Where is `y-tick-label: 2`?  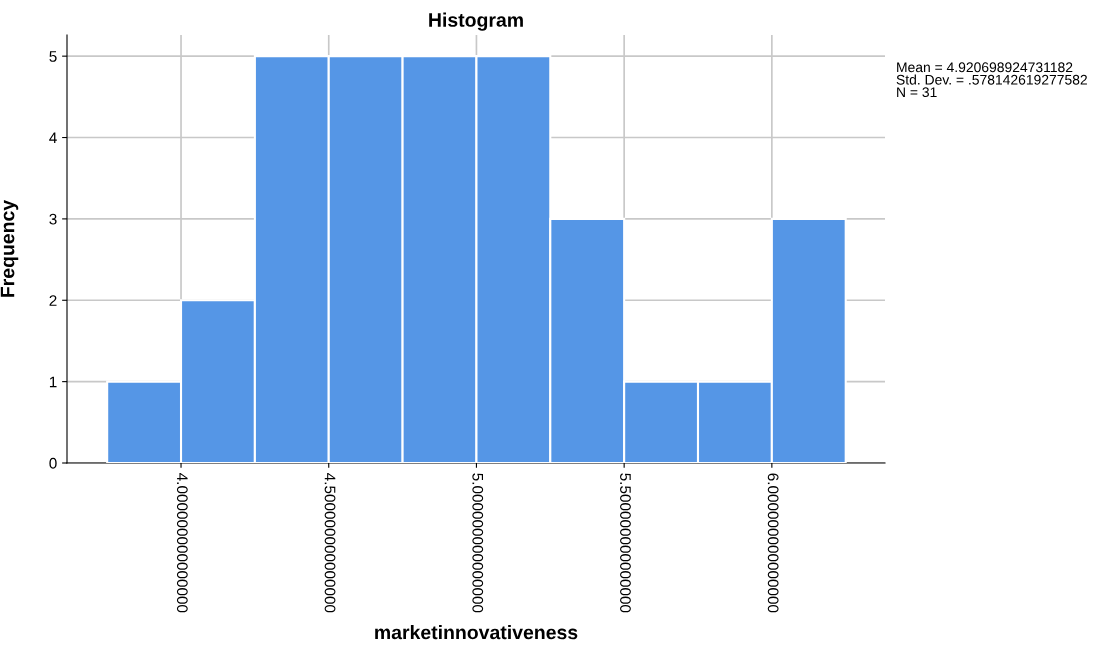 y-tick-label: 2 is located at coordinates (53, 300).